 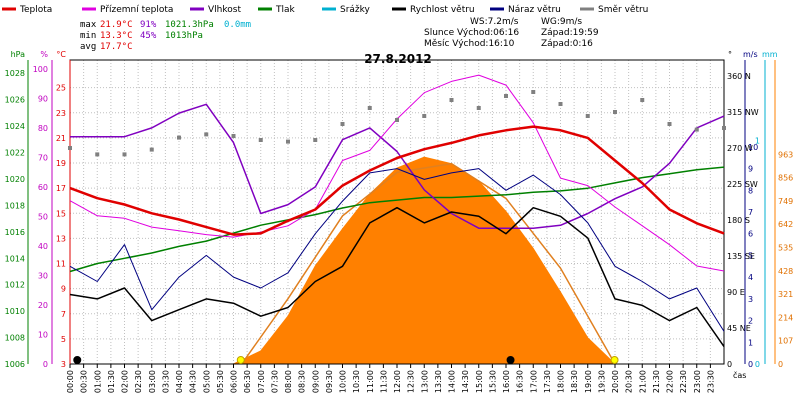 I want to click on x-tick-label: 04:30, so click(x=193, y=381).